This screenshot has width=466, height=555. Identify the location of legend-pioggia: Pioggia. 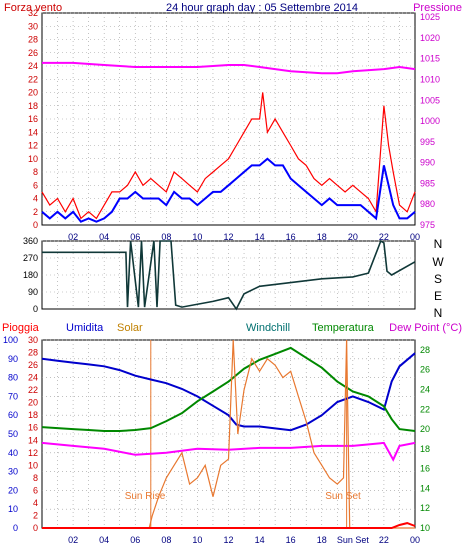
(21, 328).